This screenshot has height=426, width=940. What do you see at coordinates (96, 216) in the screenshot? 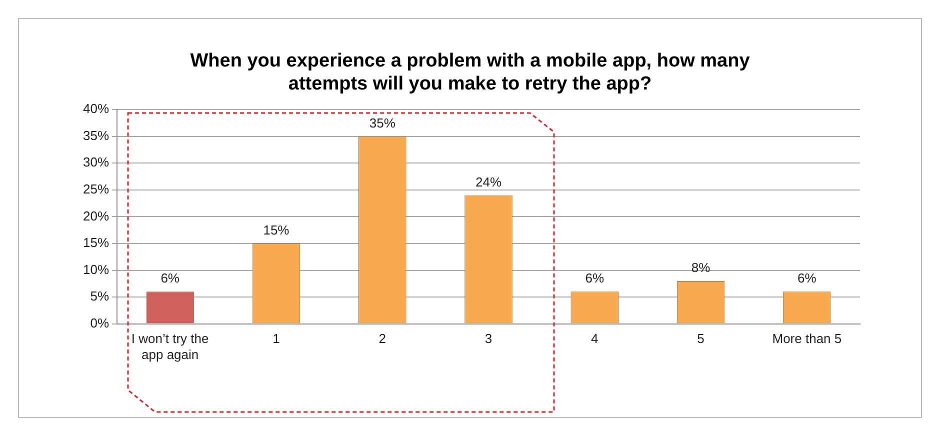
I see `y-tick-label: 20%` at bounding box center [96, 216].